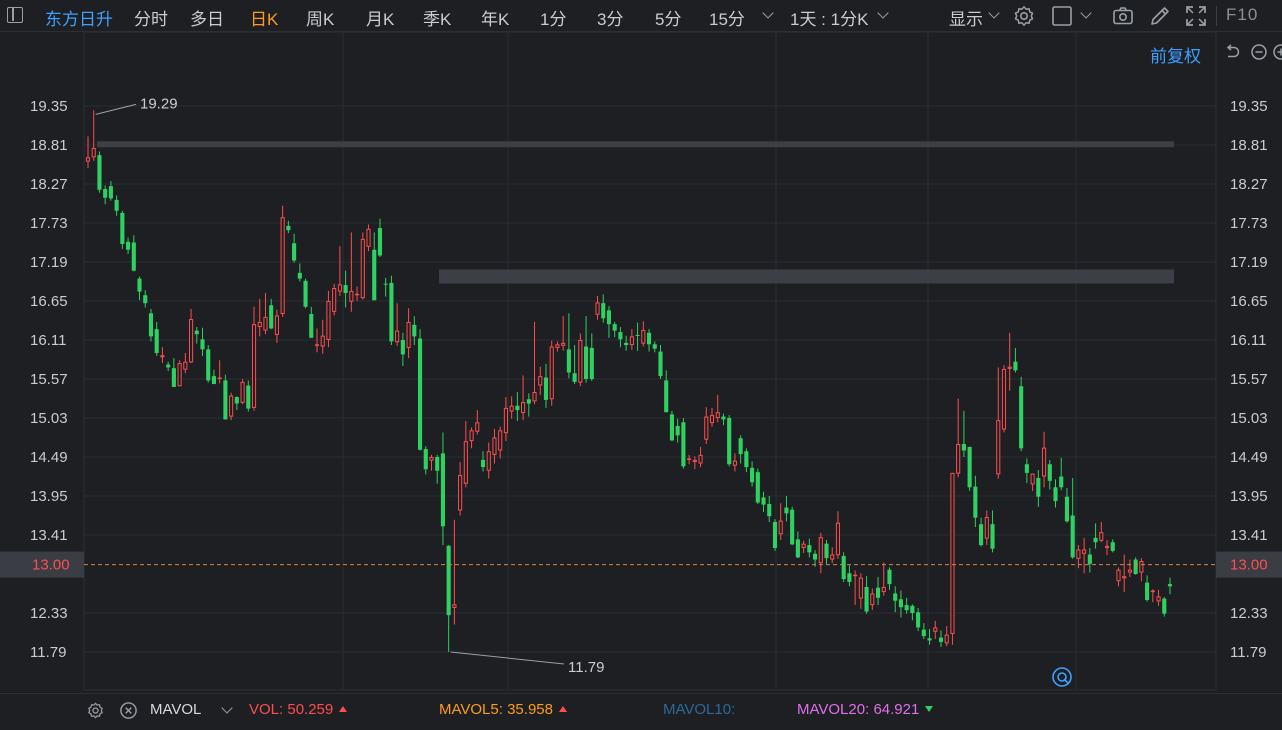 The width and height of the screenshot is (1282, 730). What do you see at coordinates (1196, 16) in the screenshot?
I see `fullscreen-icon` at bounding box center [1196, 16].